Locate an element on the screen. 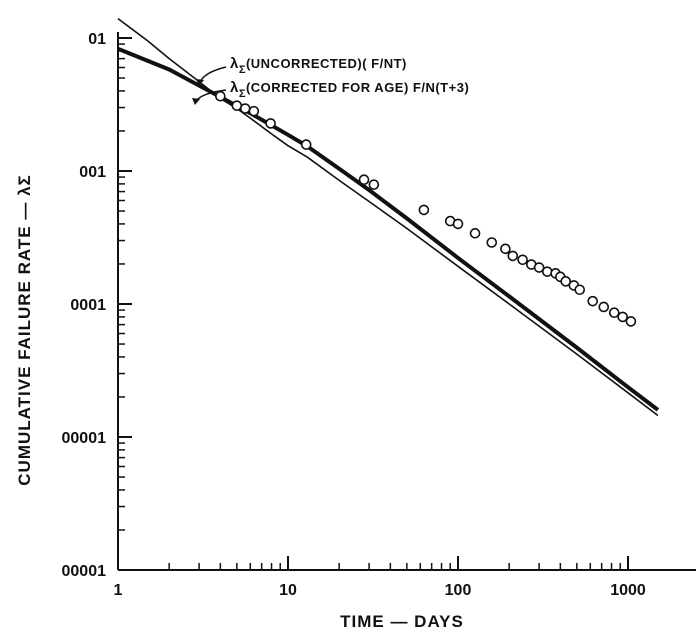  x-tick-label: 100 is located at coordinates (458, 590).